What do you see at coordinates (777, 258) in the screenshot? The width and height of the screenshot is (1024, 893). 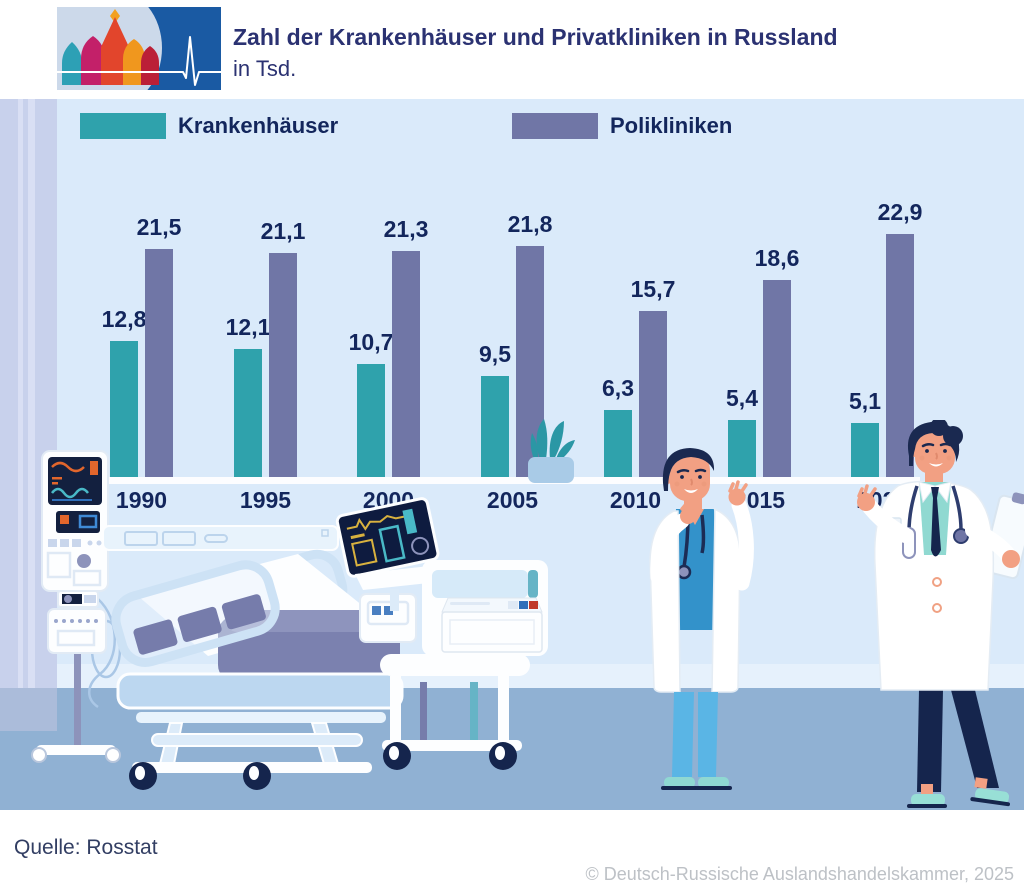 I see `value-label-2015-polikliniken: 18,6` at bounding box center [777, 258].